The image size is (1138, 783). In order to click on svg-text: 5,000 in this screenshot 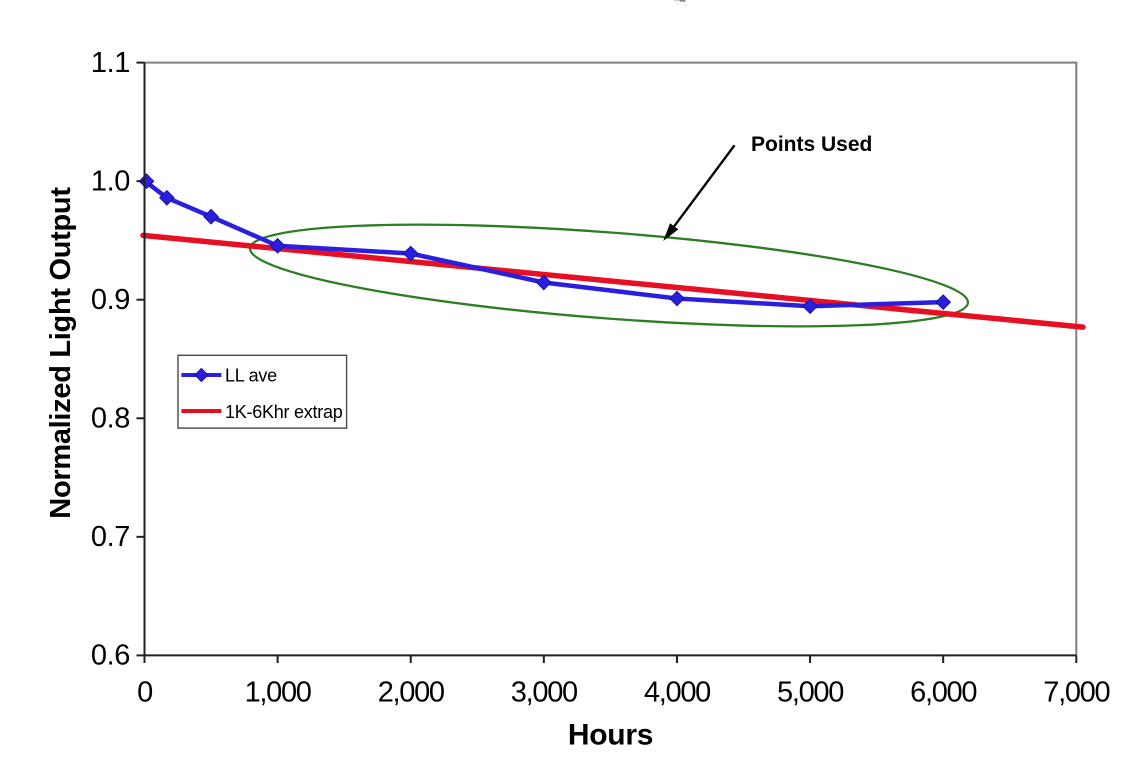, I will do `click(810, 693)`.